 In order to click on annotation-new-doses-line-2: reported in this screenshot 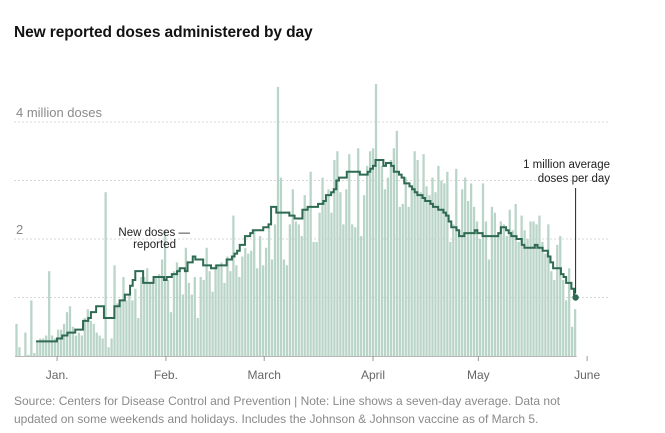, I will do `click(154, 245)`.